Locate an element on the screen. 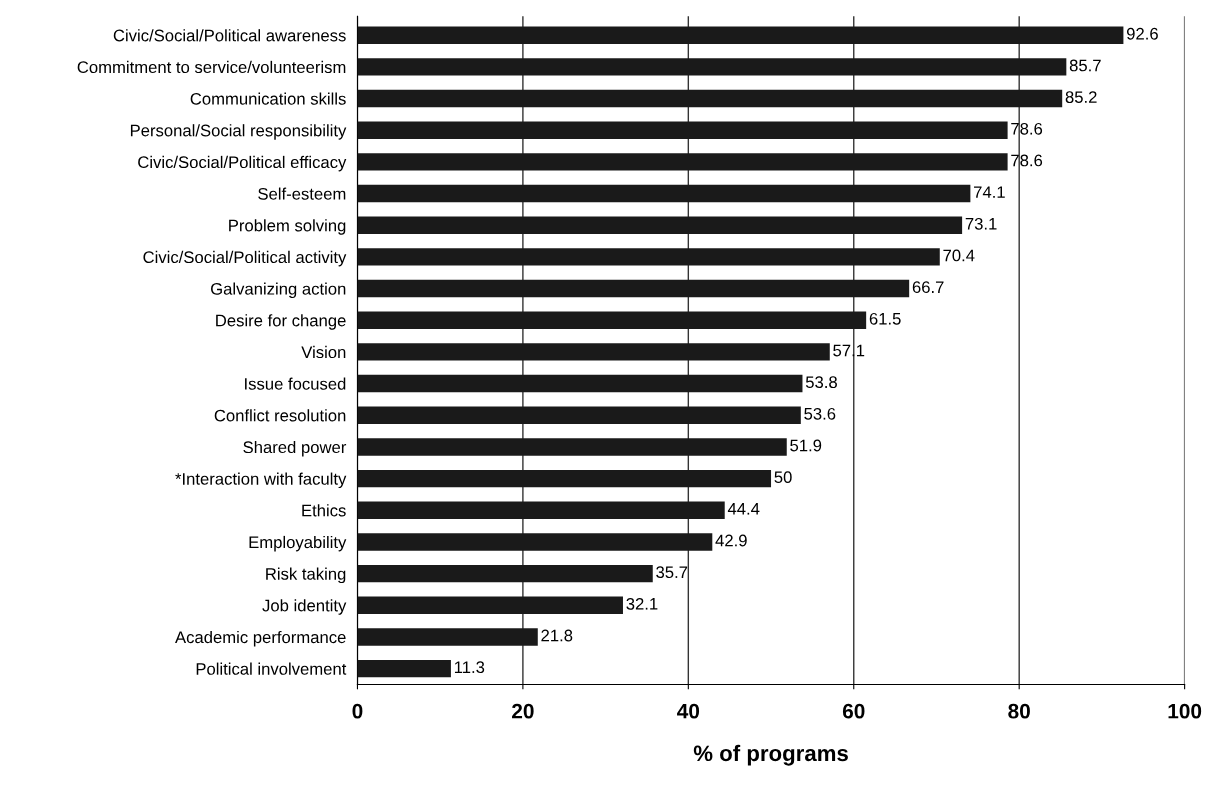 The image size is (1220, 810). y-tick-label: Issue focused is located at coordinates (295, 383).